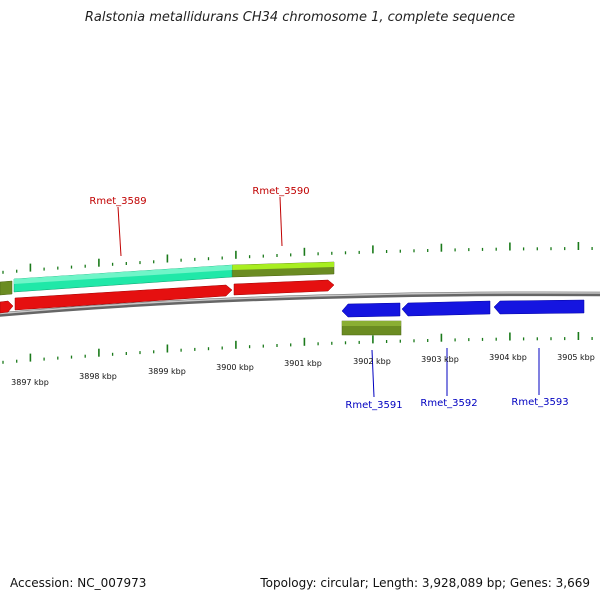  I want to click on axis-label: 3902 kbp, so click(372, 361).